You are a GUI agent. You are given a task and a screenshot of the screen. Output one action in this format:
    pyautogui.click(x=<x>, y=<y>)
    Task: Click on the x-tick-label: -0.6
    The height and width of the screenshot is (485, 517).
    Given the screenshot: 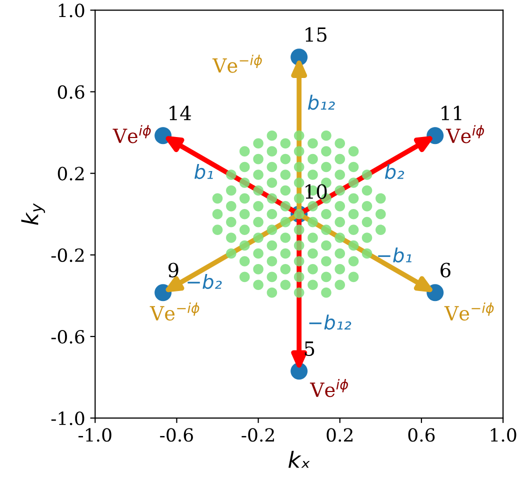 What is the action you would take?
    pyautogui.click(x=176, y=435)
    